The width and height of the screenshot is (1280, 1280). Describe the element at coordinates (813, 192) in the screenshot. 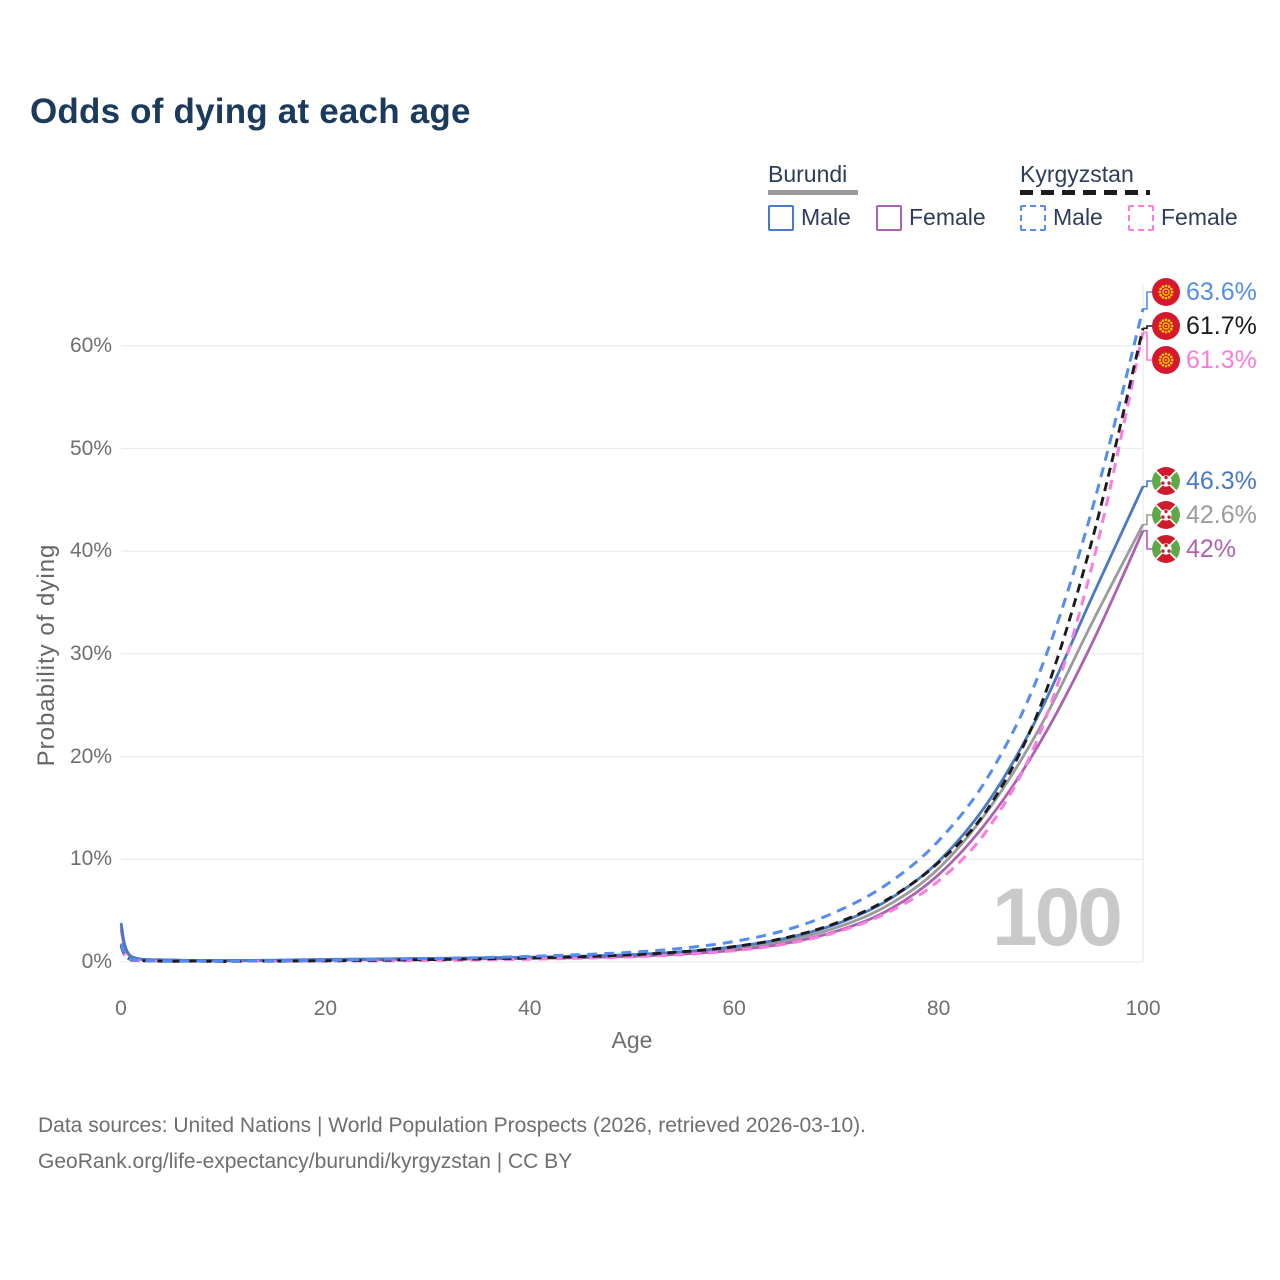

I see `burundi-line-style-sample` at that location.